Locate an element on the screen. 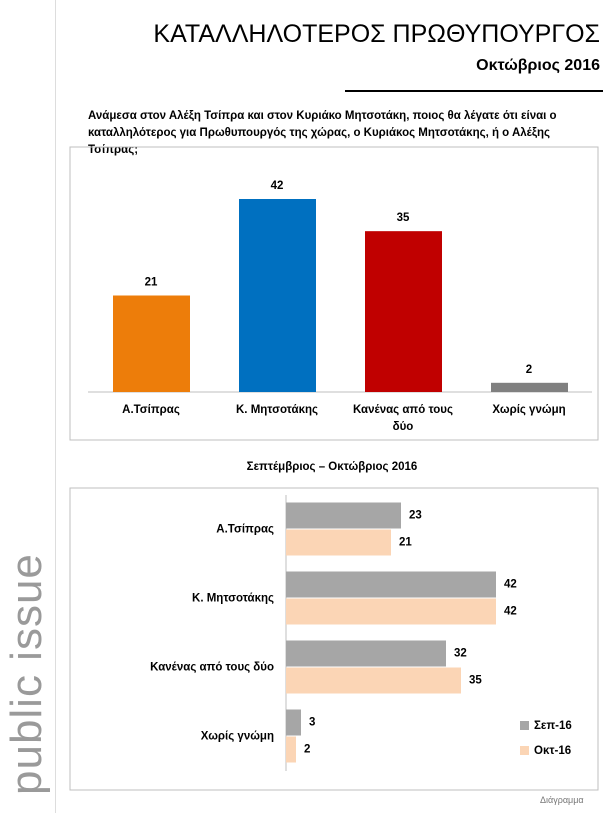 This screenshot has width=610, height=813. title-rule is located at coordinates (474, 91).